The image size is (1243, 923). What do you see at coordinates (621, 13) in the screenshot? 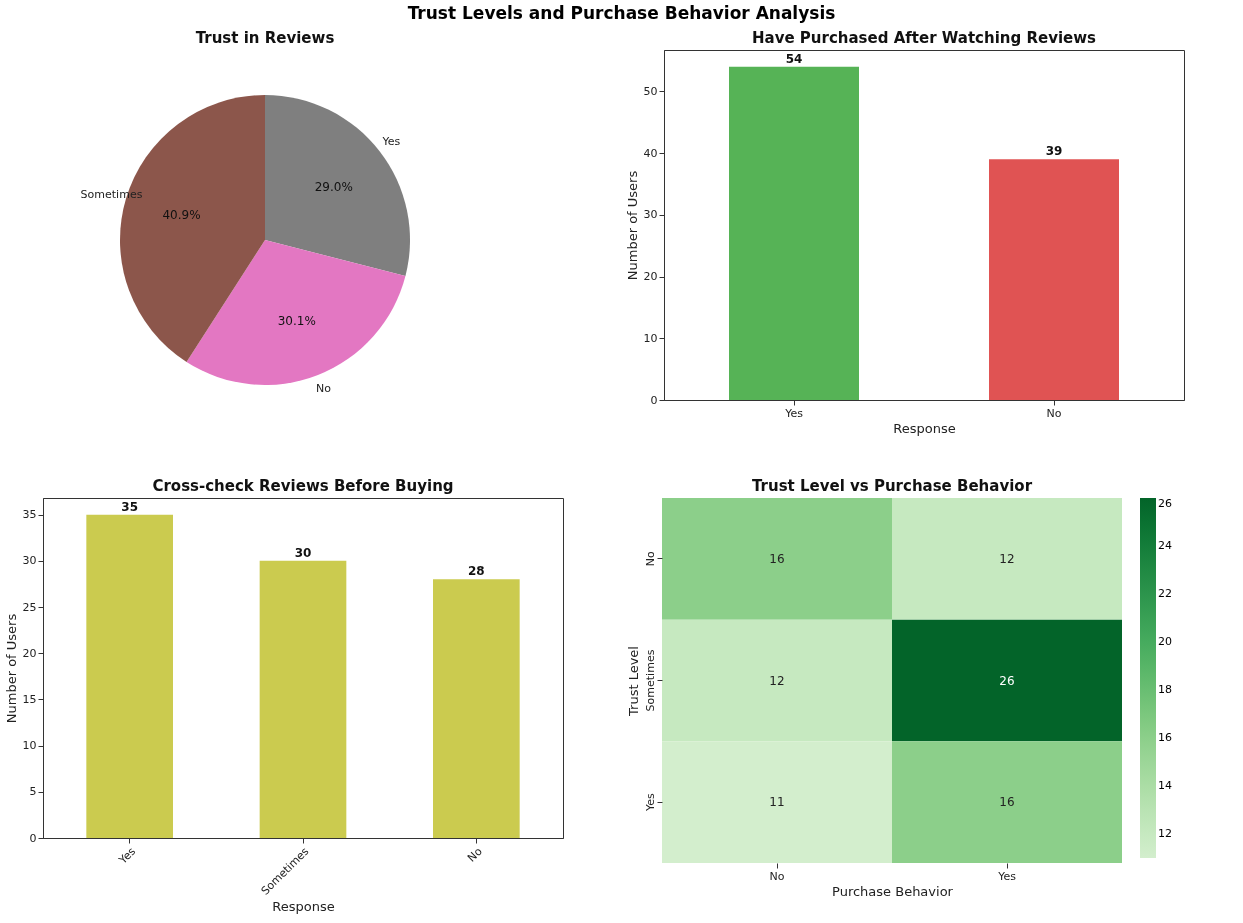
I see `text: Trust Levels and Purchase Behavior Analysis` at bounding box center [621, 13].